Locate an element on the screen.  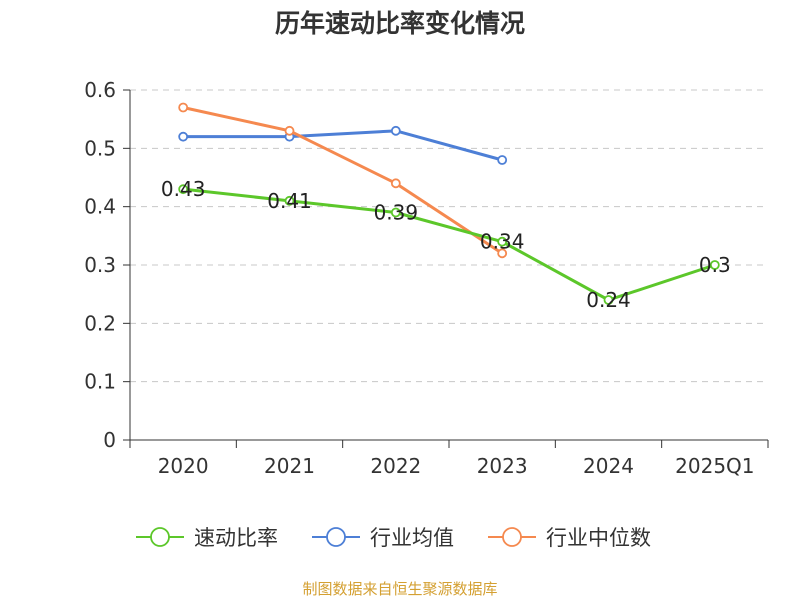
y-tick-label: 0.1 is located at coordinates (100, 382).